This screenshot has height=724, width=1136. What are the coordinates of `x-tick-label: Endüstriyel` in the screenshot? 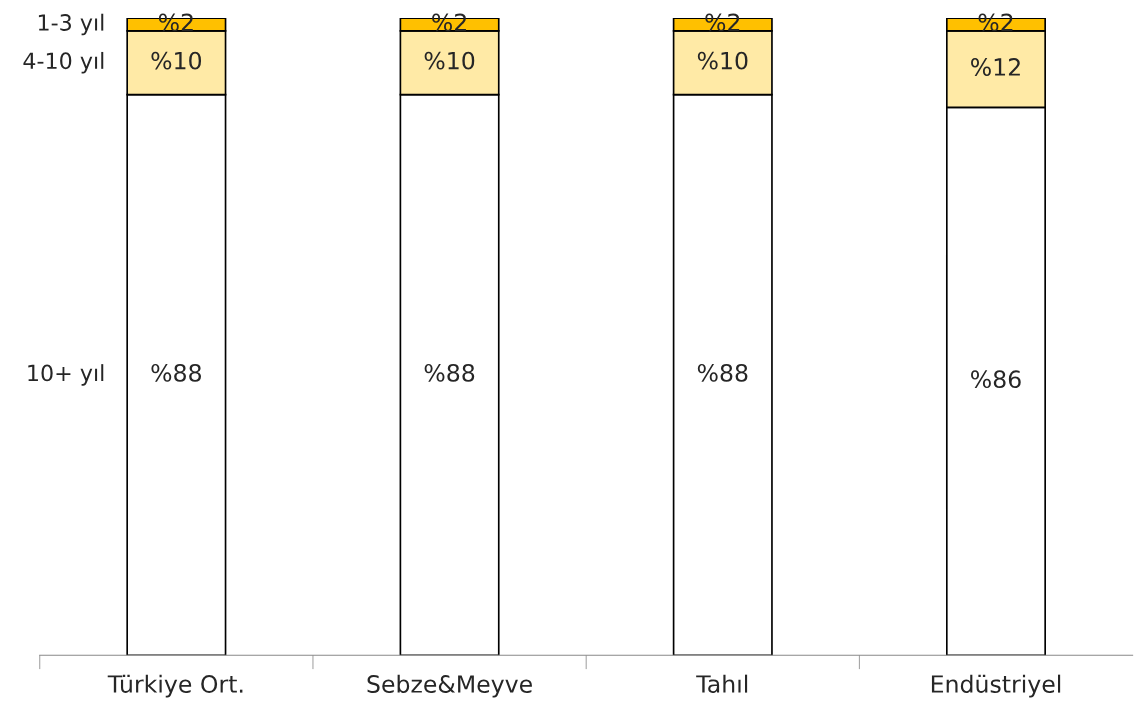 It's located at (996, 686).